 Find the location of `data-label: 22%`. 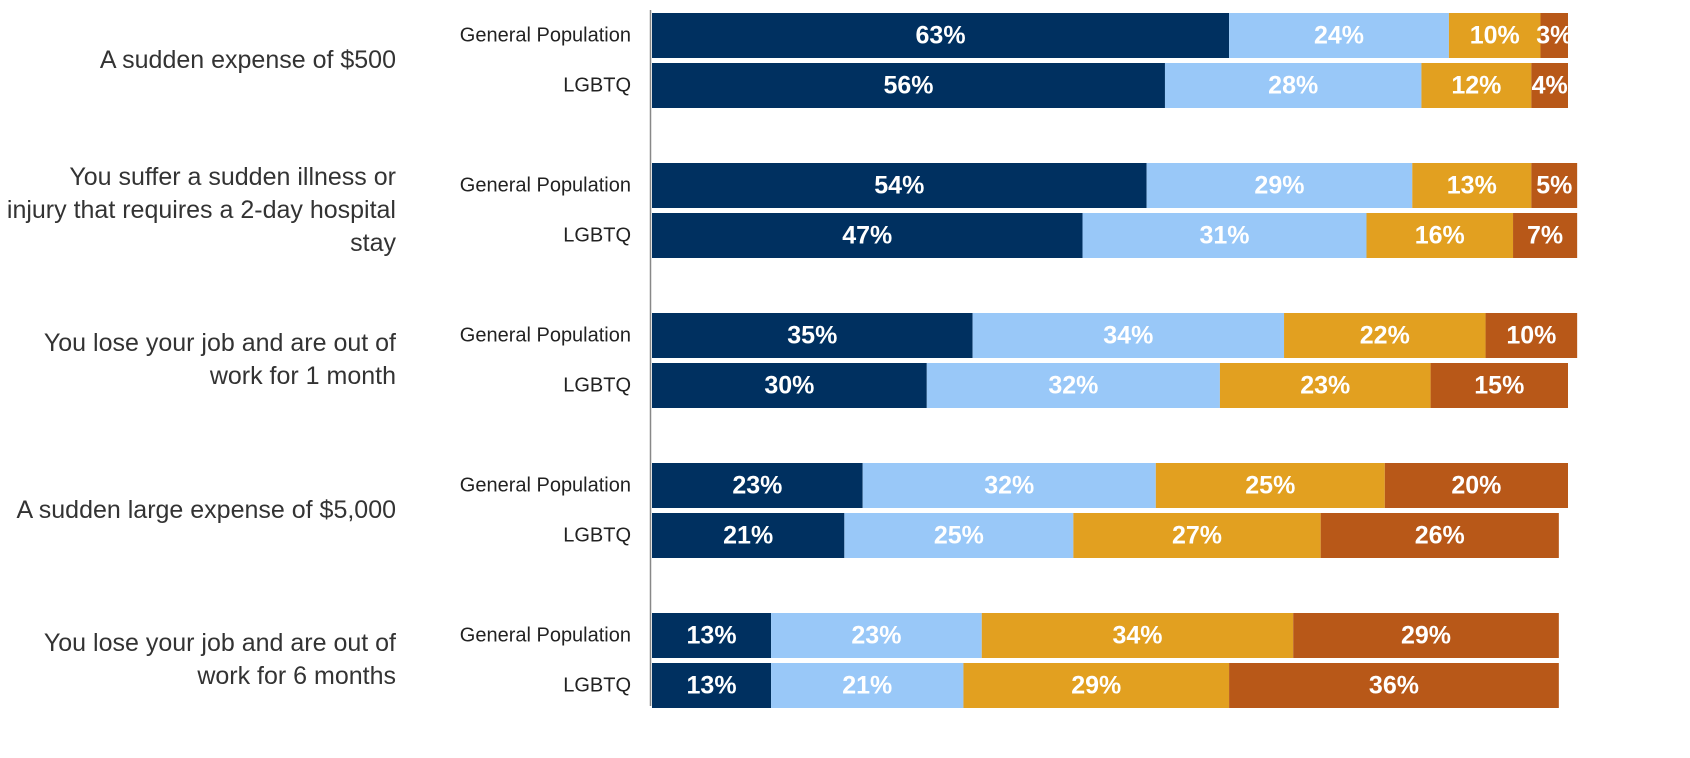

data-label: 22% is located at coordinates (1385, 336).